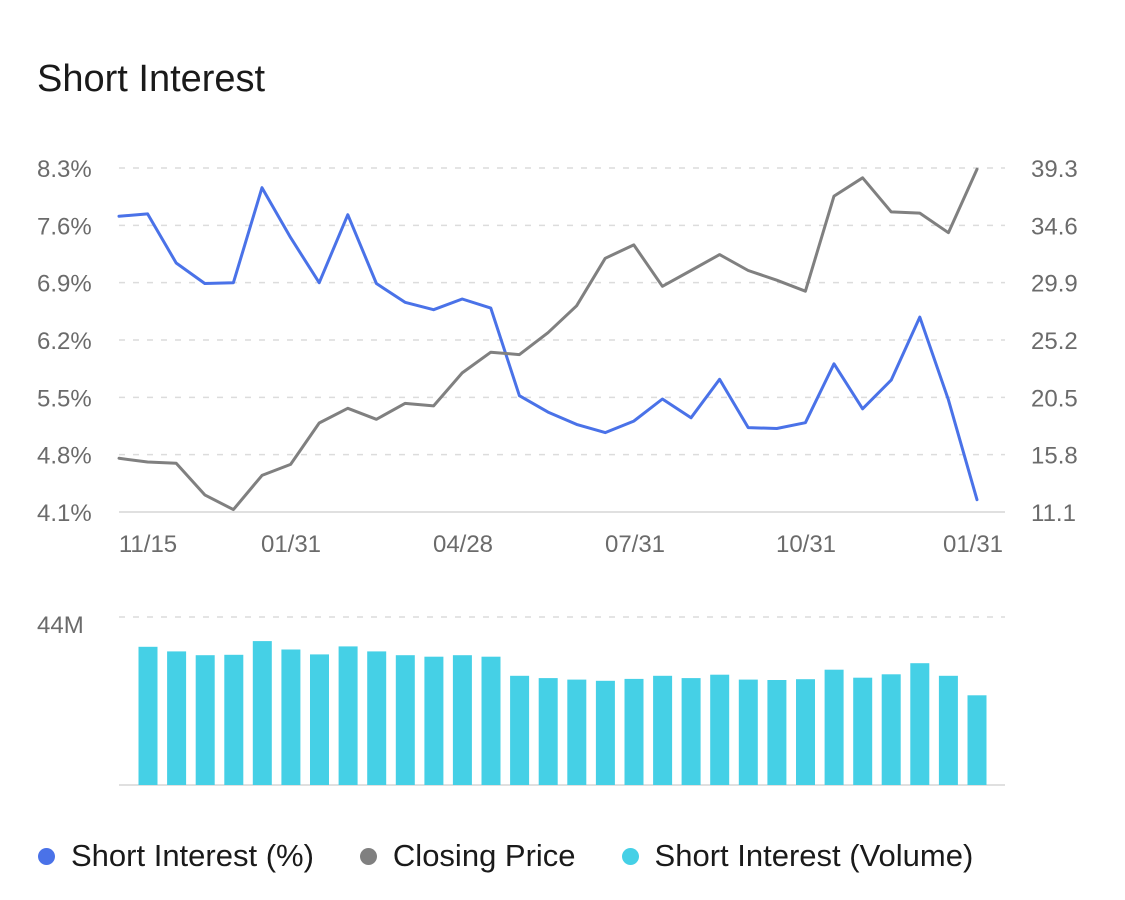  Describe the element at coordinates (814, 855) in the screenshot. I see `legend-label: Short Interest (Volume)` at that location.